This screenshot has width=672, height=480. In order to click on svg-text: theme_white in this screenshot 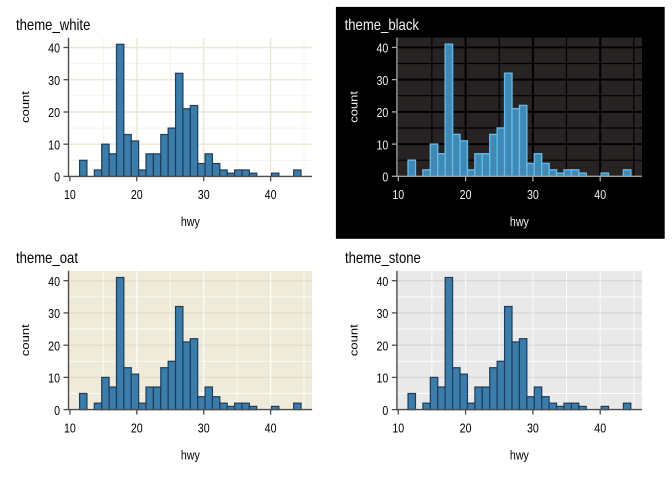, I will do `click(53, 25)`.